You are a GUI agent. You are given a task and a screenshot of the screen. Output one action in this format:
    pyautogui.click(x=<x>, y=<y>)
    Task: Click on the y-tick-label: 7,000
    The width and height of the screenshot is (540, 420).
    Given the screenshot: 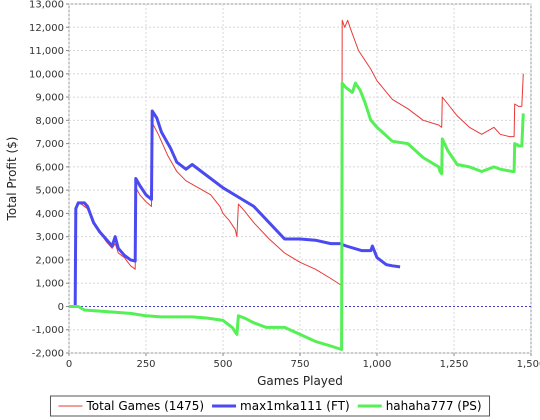 What is the action you would take?
    pyautogui.click(x=49, y=144)
    